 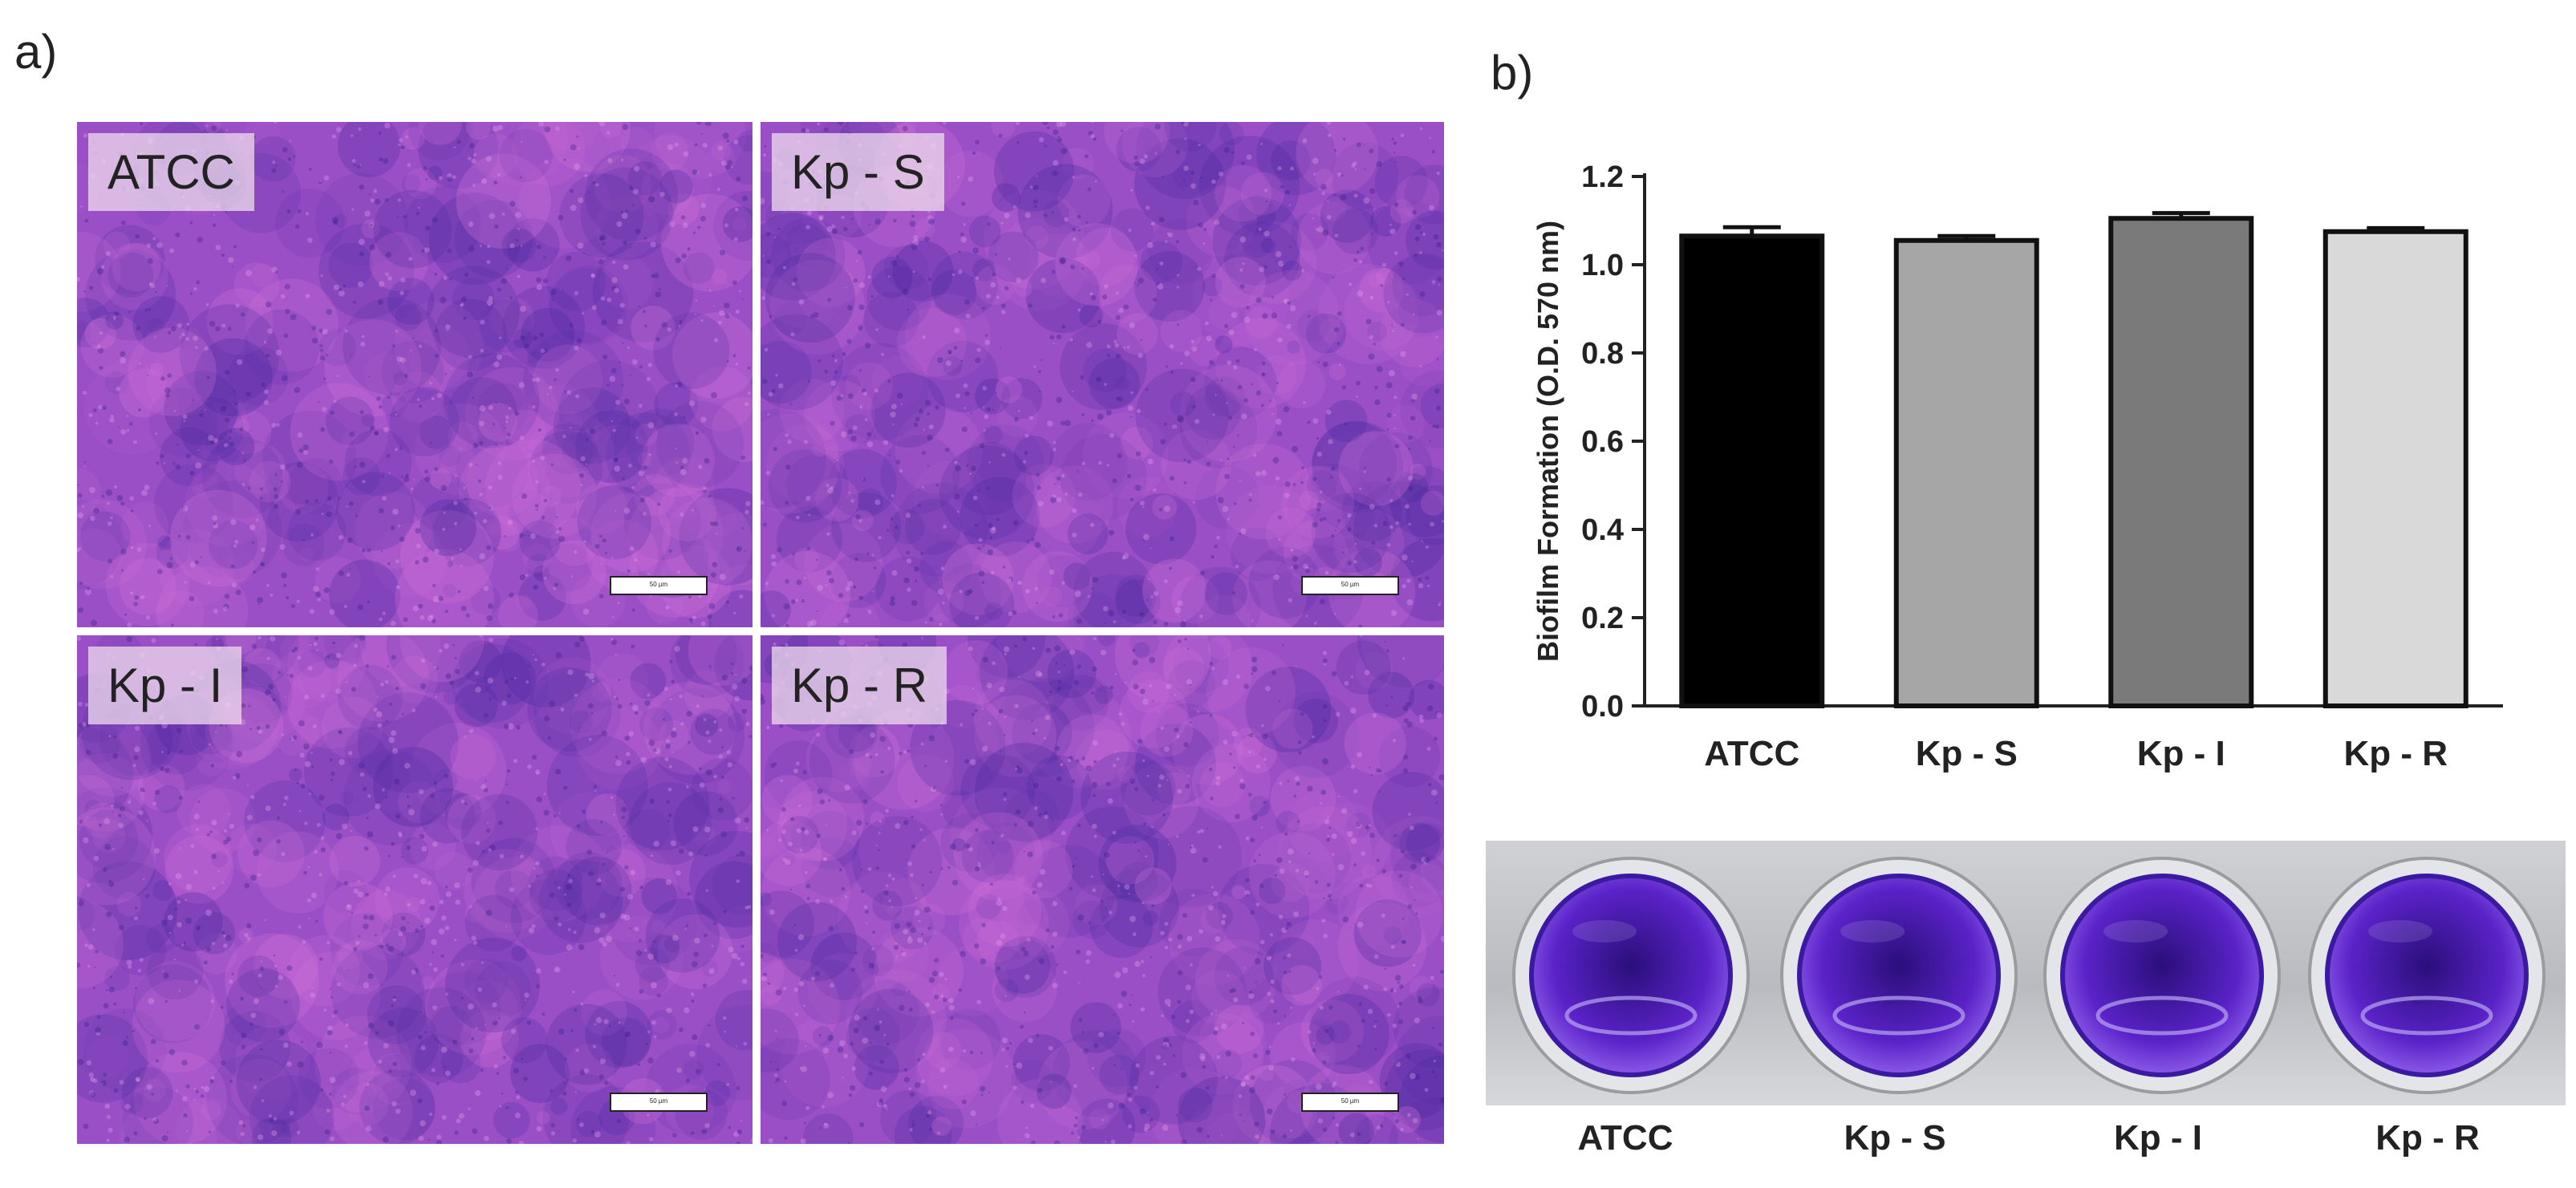 What do you see at coordinates (1512, 72) in the screenshot?
I see `panel-b-letter: b)` at bounding box center [1512, 72].